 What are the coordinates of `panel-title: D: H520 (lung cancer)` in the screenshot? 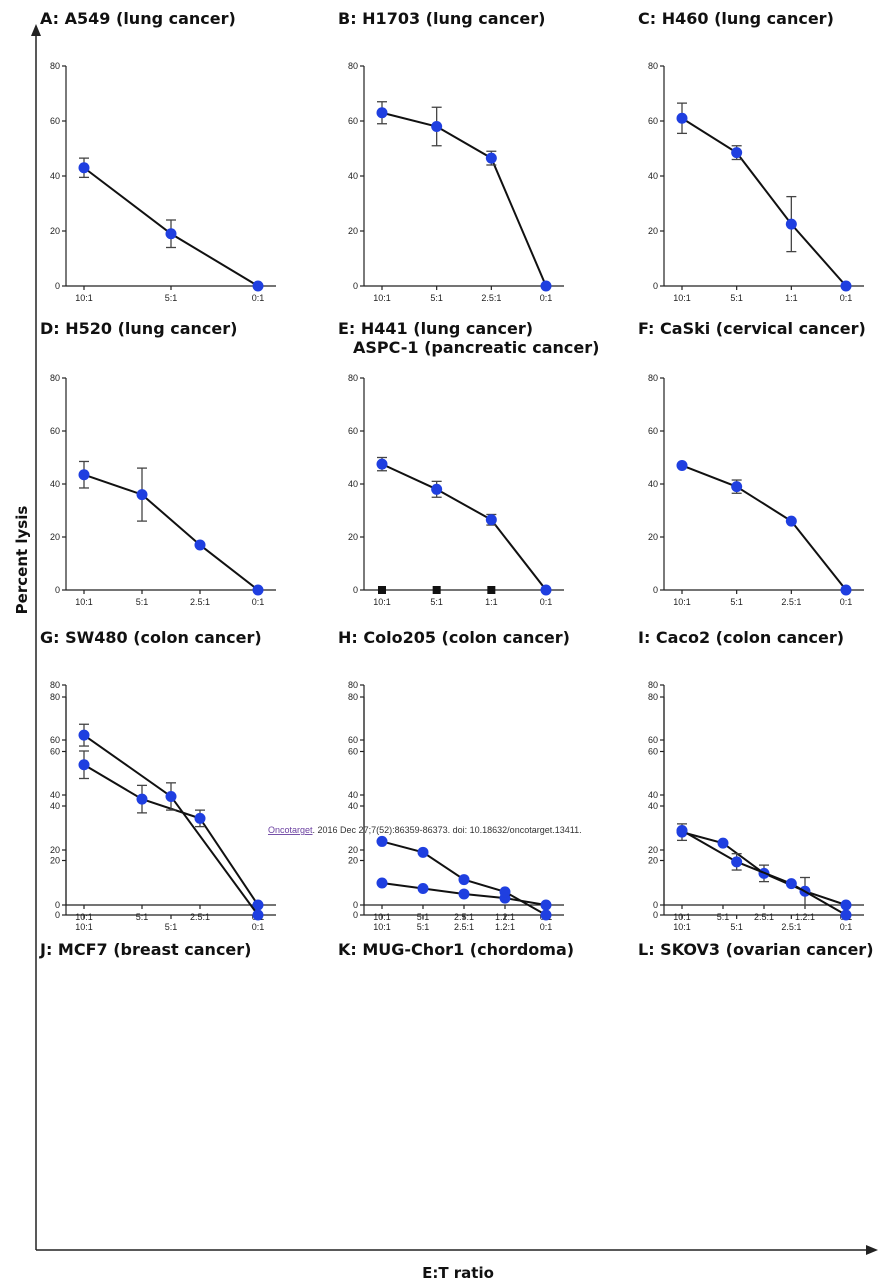 It's located at (138, 328).